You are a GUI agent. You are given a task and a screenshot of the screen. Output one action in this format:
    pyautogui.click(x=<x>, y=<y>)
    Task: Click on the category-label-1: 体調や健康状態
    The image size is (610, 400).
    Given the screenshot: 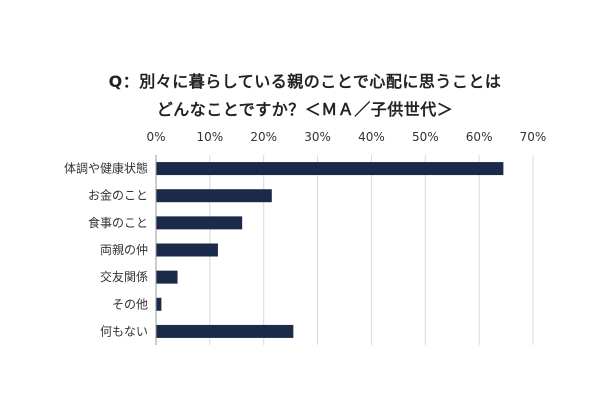 What is the action you would take?
    pyautogui.click(x=106, y=168)
    